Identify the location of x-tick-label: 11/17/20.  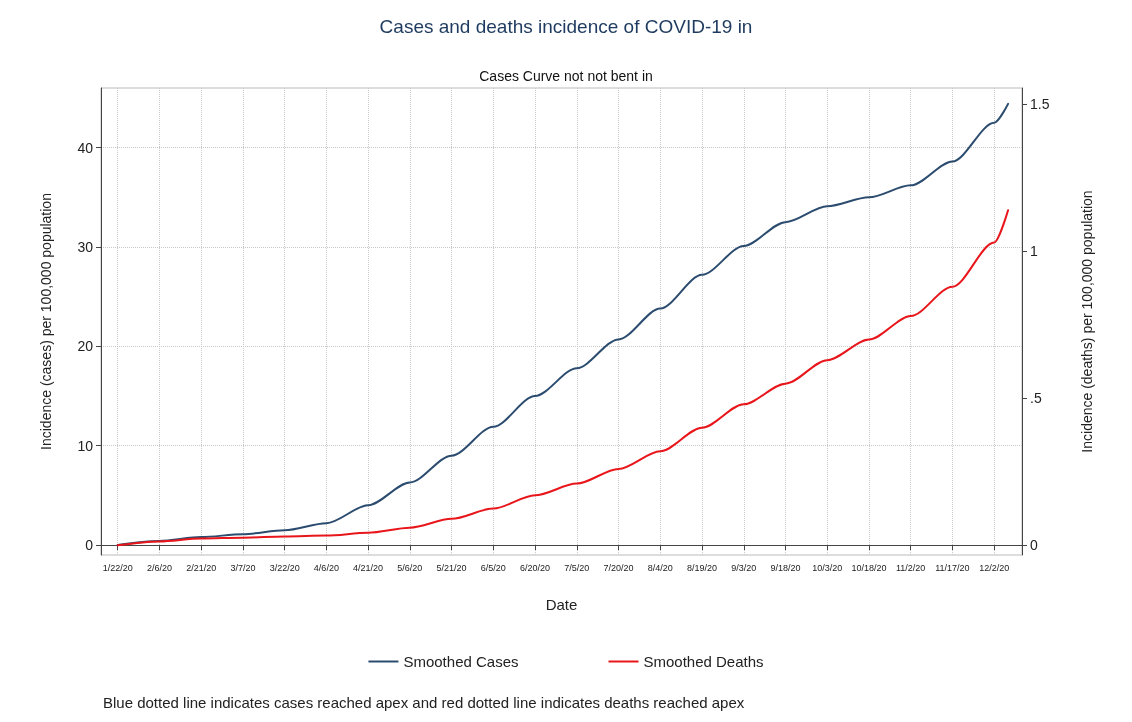
(952, 567).